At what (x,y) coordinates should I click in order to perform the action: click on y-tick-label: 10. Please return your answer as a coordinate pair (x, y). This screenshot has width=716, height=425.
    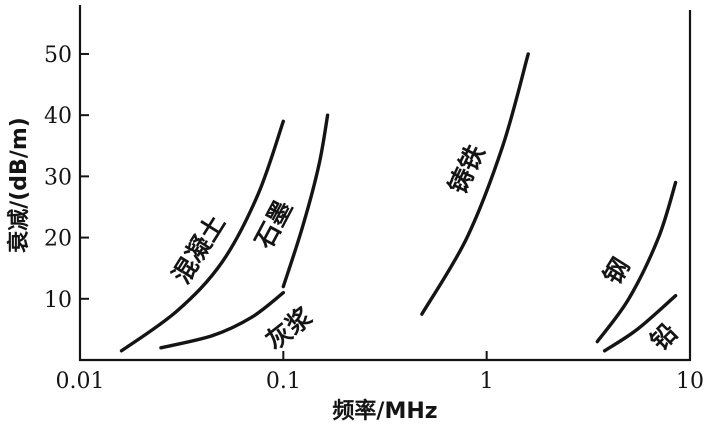
    Looking at the image, I should click on (58, 300).